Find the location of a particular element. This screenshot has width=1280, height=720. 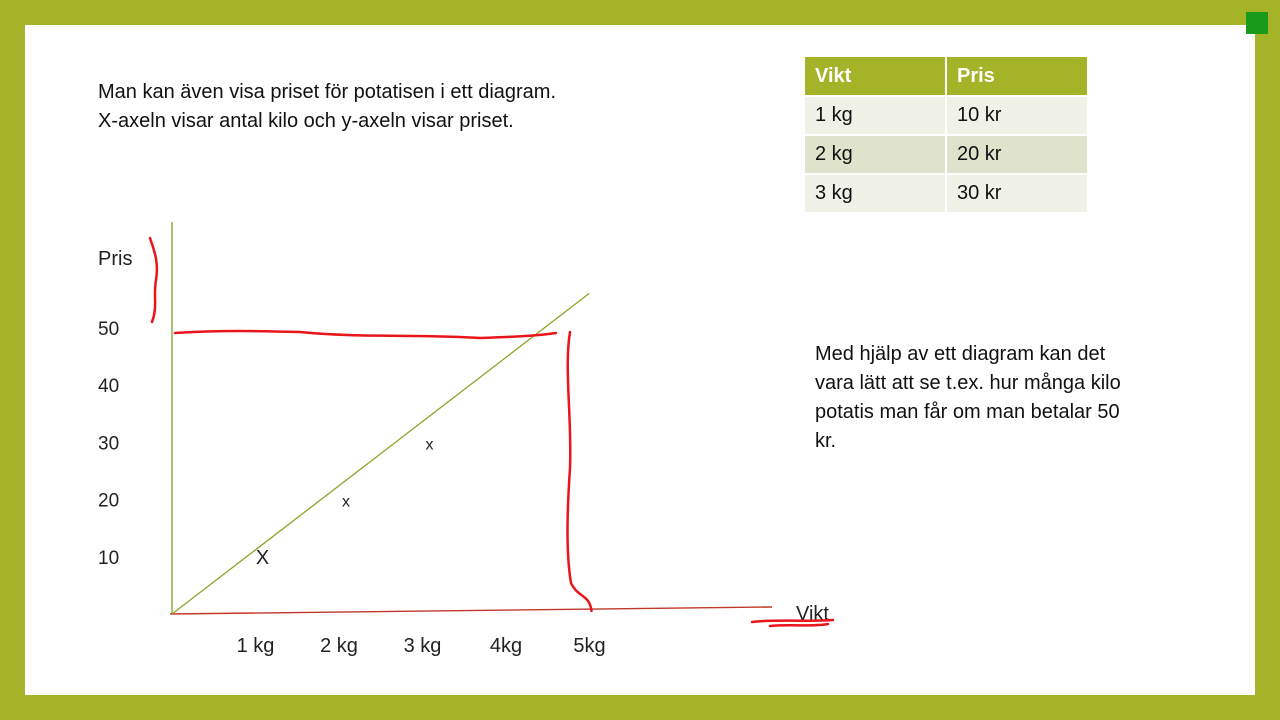

annotation-vertical is located at coordinates (579, 471).